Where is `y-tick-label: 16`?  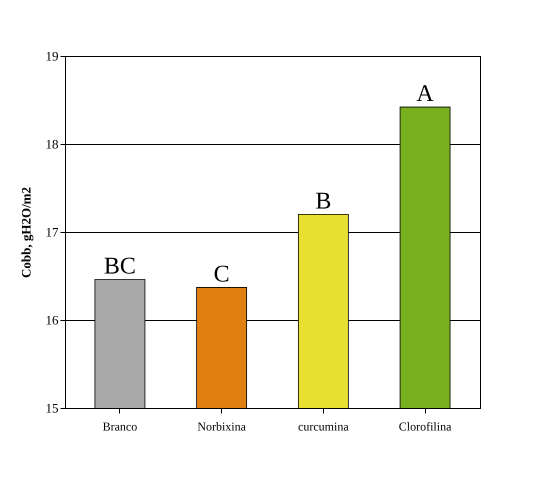 y-tick-label: 16 is located at coordinates (52, 320).